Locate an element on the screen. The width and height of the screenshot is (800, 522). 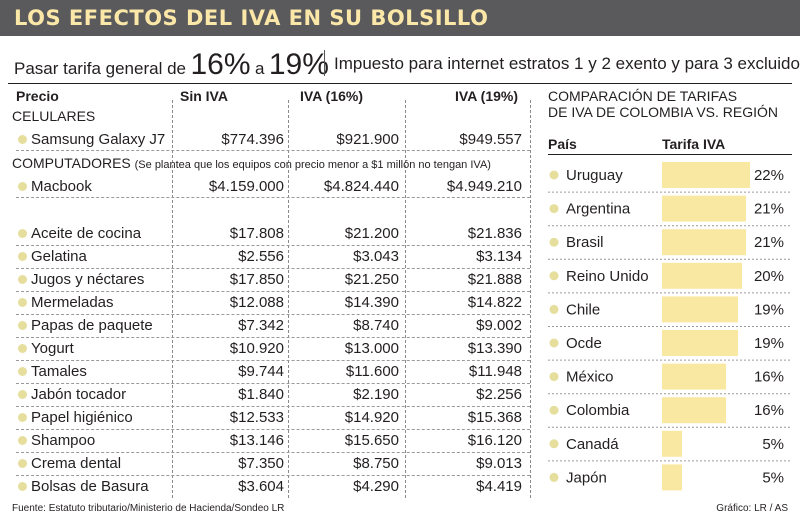
table-row: Aceite de cocina $17.808 $21.200 $21.836 is located at coordinates (269, 234).